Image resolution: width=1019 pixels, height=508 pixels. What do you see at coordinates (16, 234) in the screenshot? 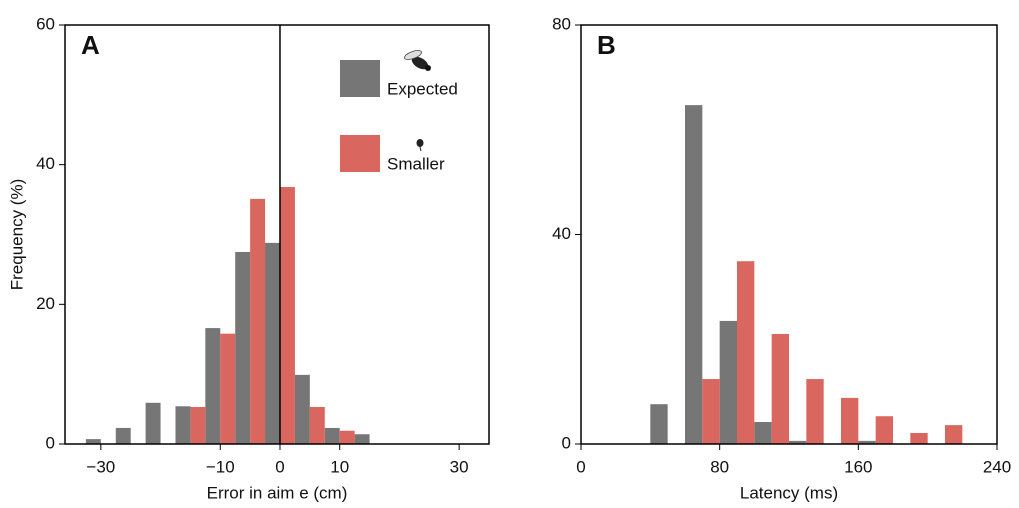
I see `y-axis-label: Frequency (%)` at bounding box center [16, 234].